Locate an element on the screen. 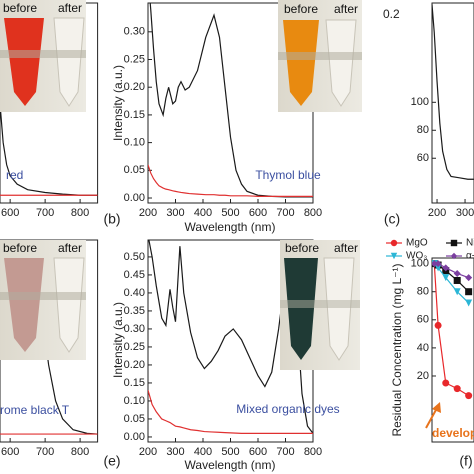  y-tick-label: 40 is located at coordinates (423, 348).